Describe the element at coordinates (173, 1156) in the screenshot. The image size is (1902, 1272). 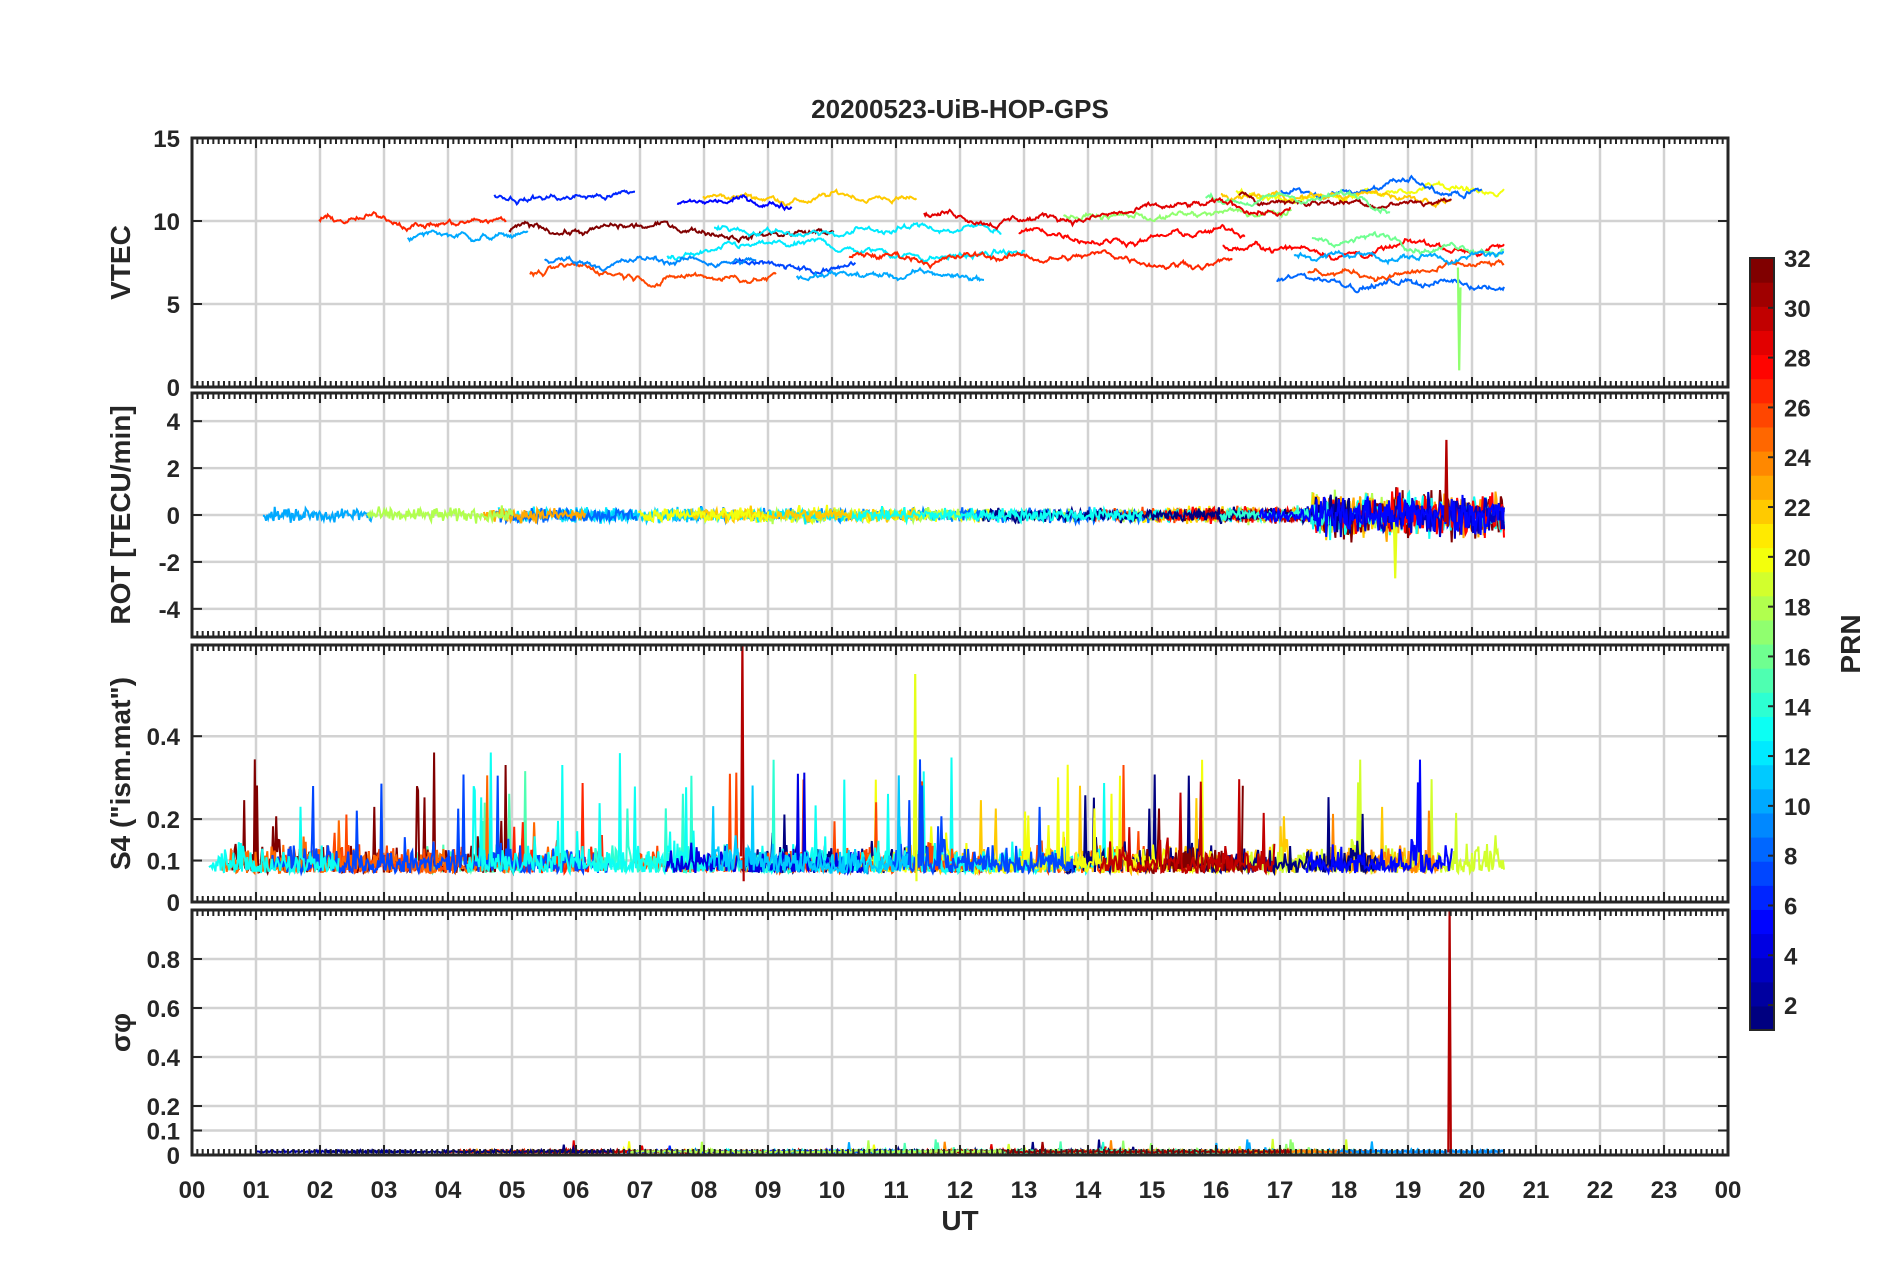
I see `sigma_phi-ytick-label: 0` at that location.